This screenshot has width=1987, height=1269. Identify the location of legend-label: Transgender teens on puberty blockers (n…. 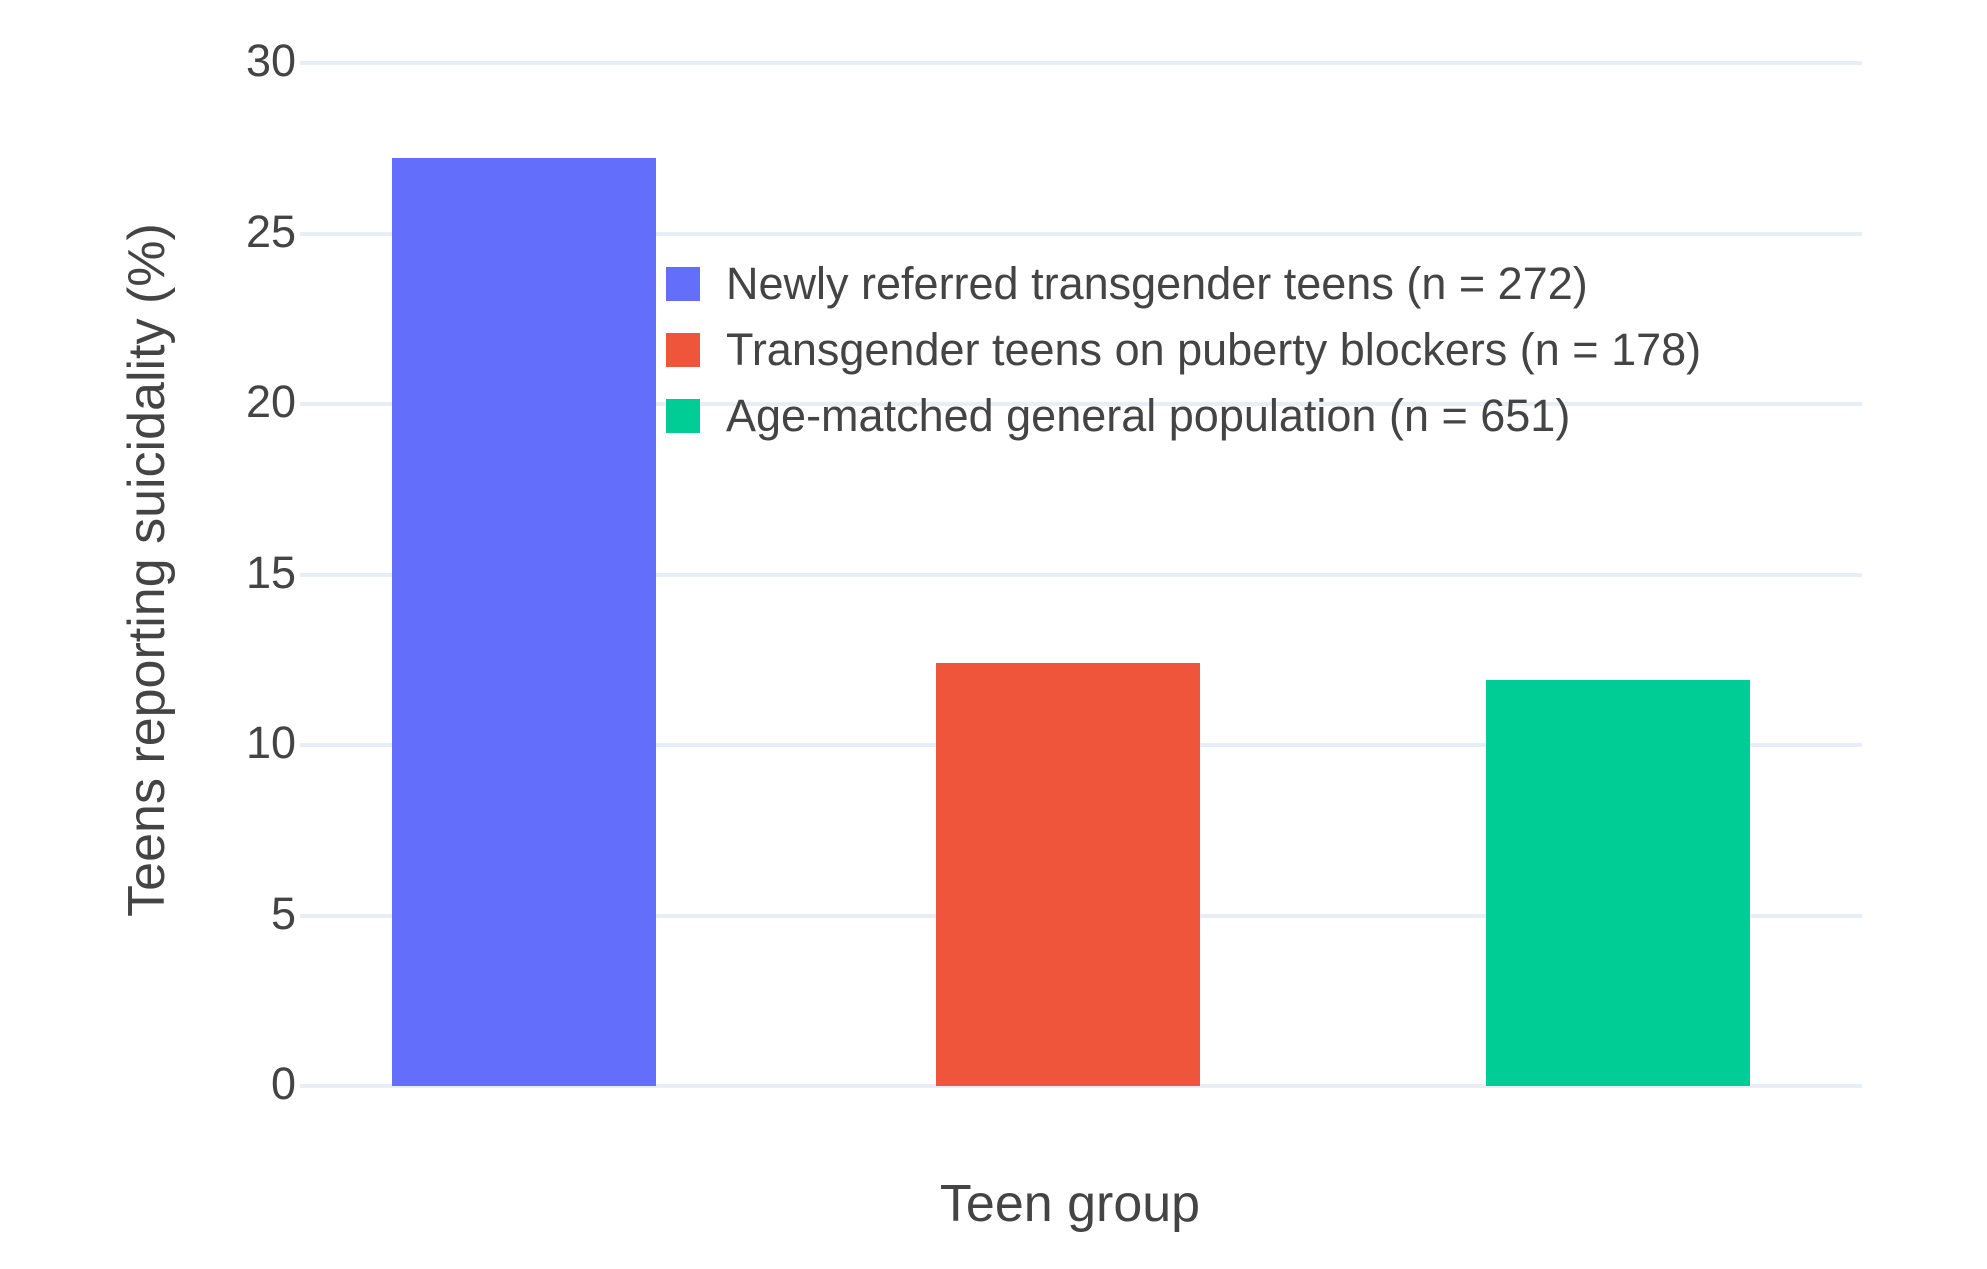
(1214, 349).